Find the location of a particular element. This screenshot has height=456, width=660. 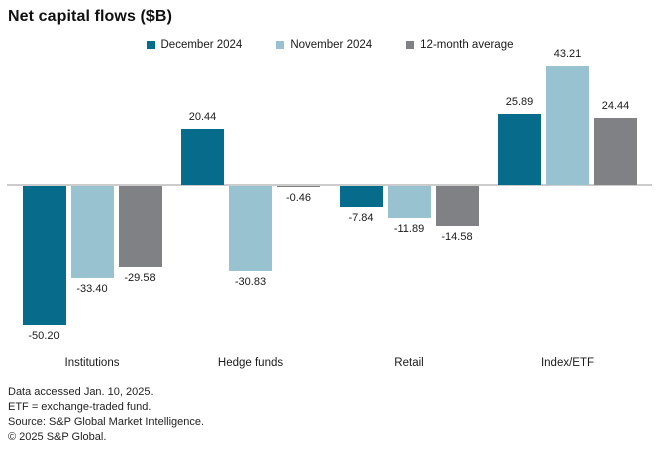

legend-item: 12-month average is located at coordinates (460, 45).